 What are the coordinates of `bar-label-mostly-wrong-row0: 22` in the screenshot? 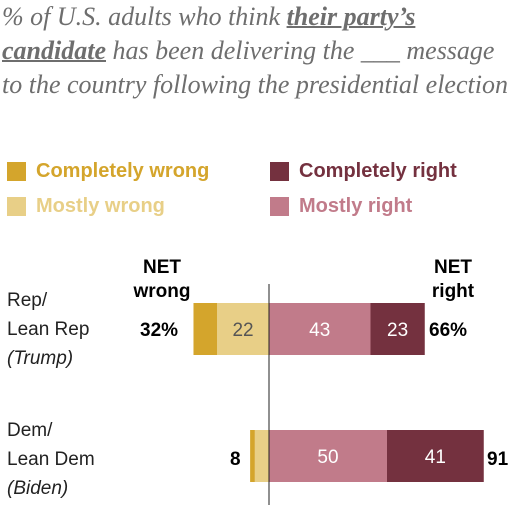 It's located at (242, 330).